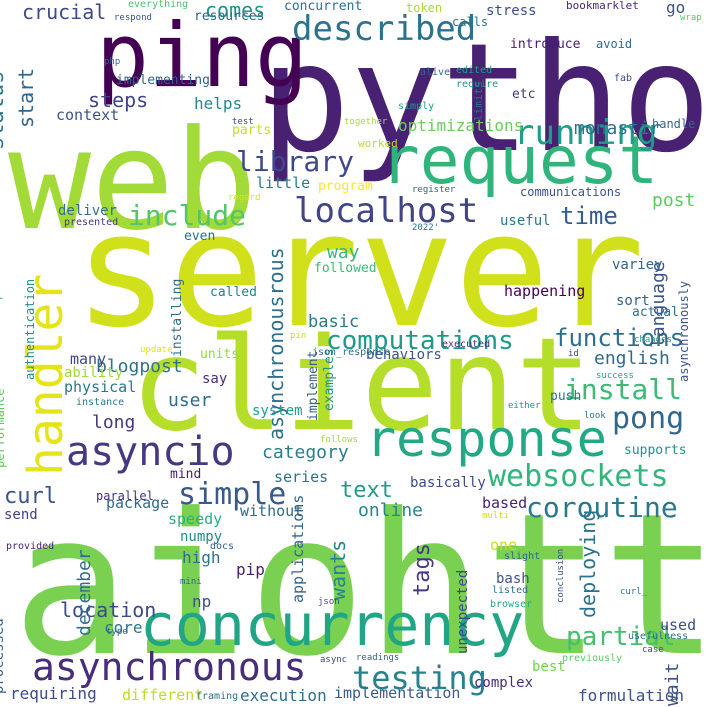 The width and height of the screenshot is (707, 707). I want to click on word-english: english, so click(632, 358).